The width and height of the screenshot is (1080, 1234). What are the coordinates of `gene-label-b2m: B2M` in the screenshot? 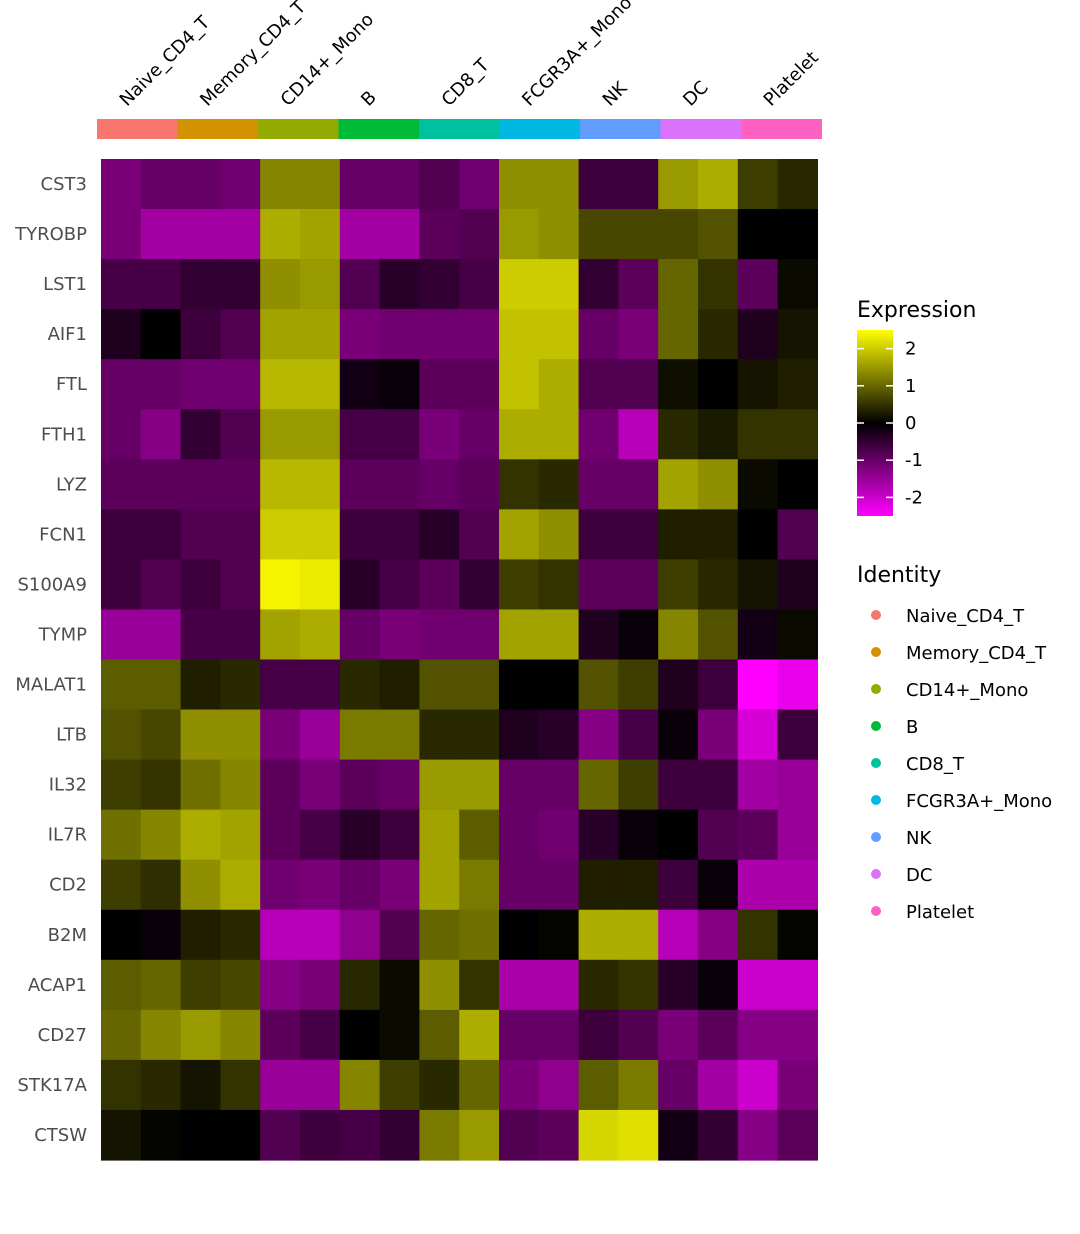 It's located at (67, 935).